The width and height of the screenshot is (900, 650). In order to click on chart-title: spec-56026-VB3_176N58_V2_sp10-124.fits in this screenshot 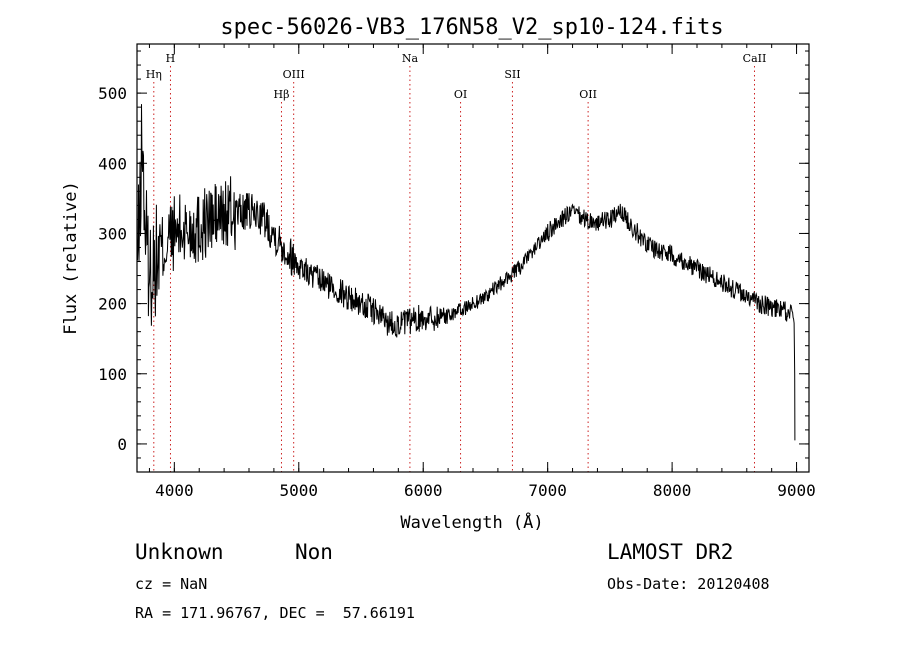, I will do `click(471, 27)`.